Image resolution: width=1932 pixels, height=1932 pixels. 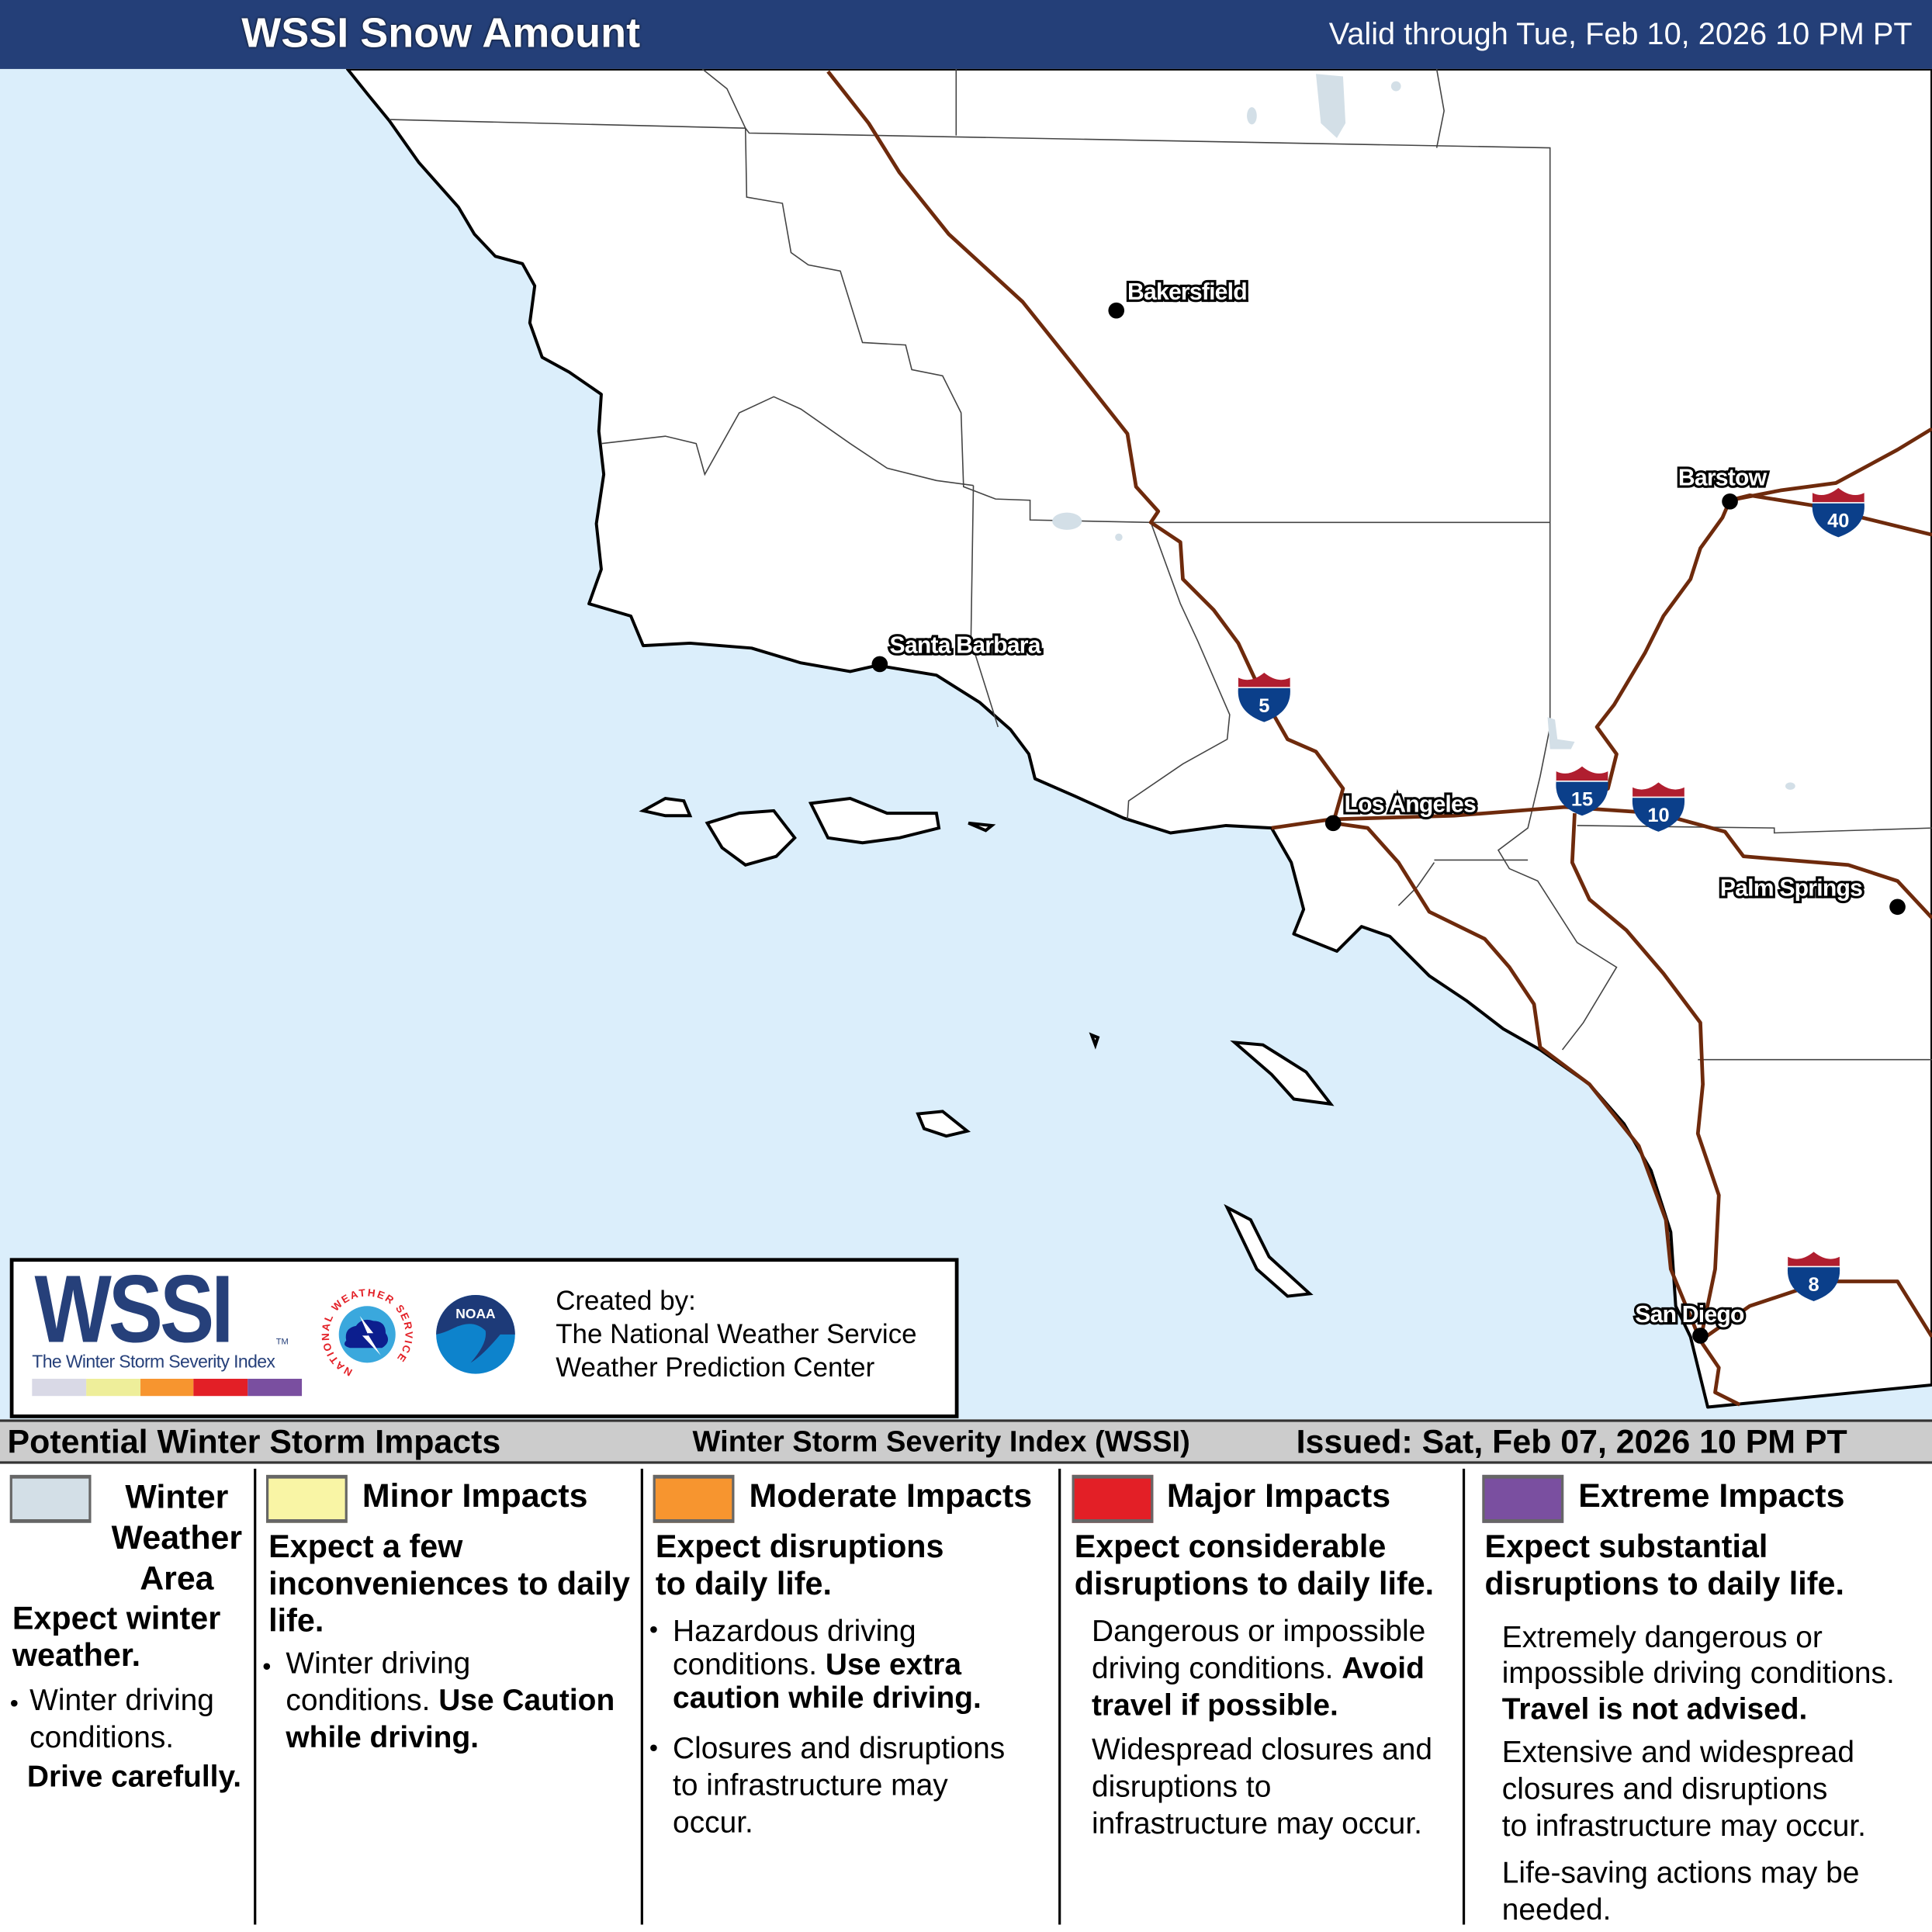 What do you see at coordinates (879, 664) in the screenshot?
I see `santa-barbara-dot` at bounding box center [879, 664].